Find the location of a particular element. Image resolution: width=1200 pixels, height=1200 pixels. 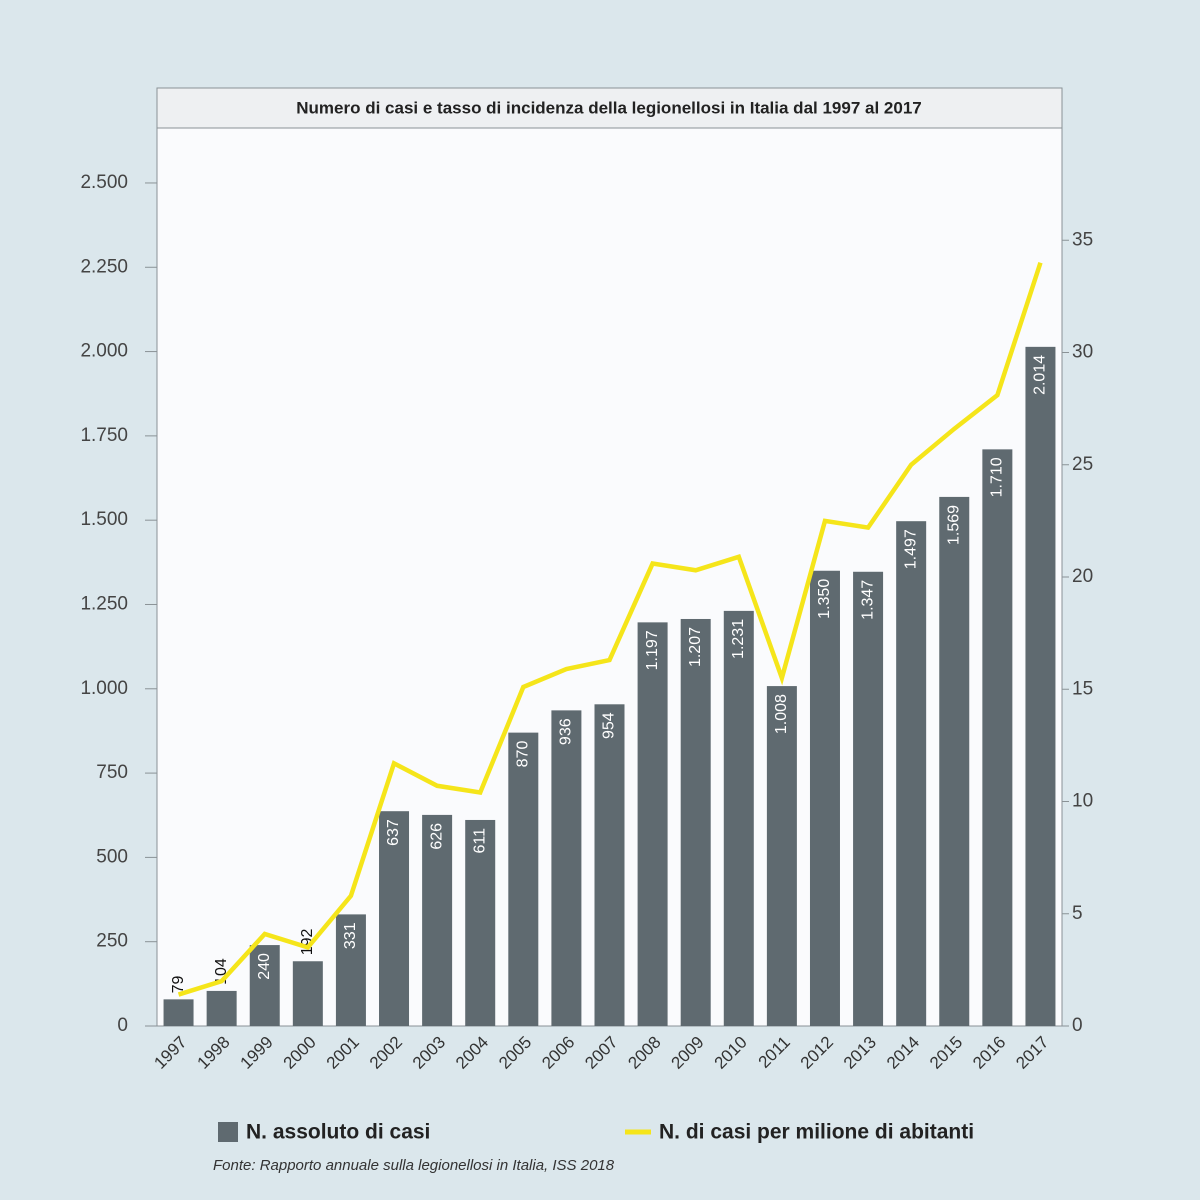

y2-tick-label: 10 is located at coordinates (1082, 801).